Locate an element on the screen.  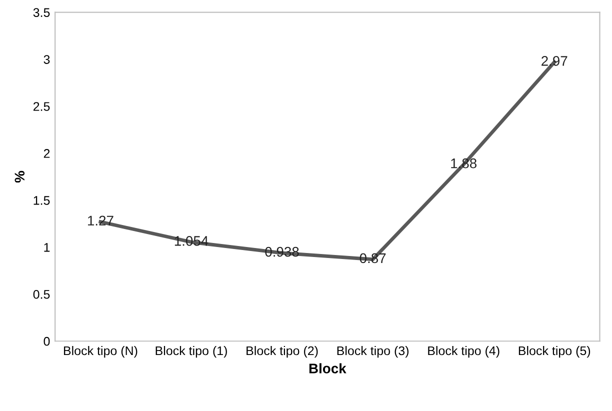
y-tick-label: 1 is located at coordinates (47, 247).